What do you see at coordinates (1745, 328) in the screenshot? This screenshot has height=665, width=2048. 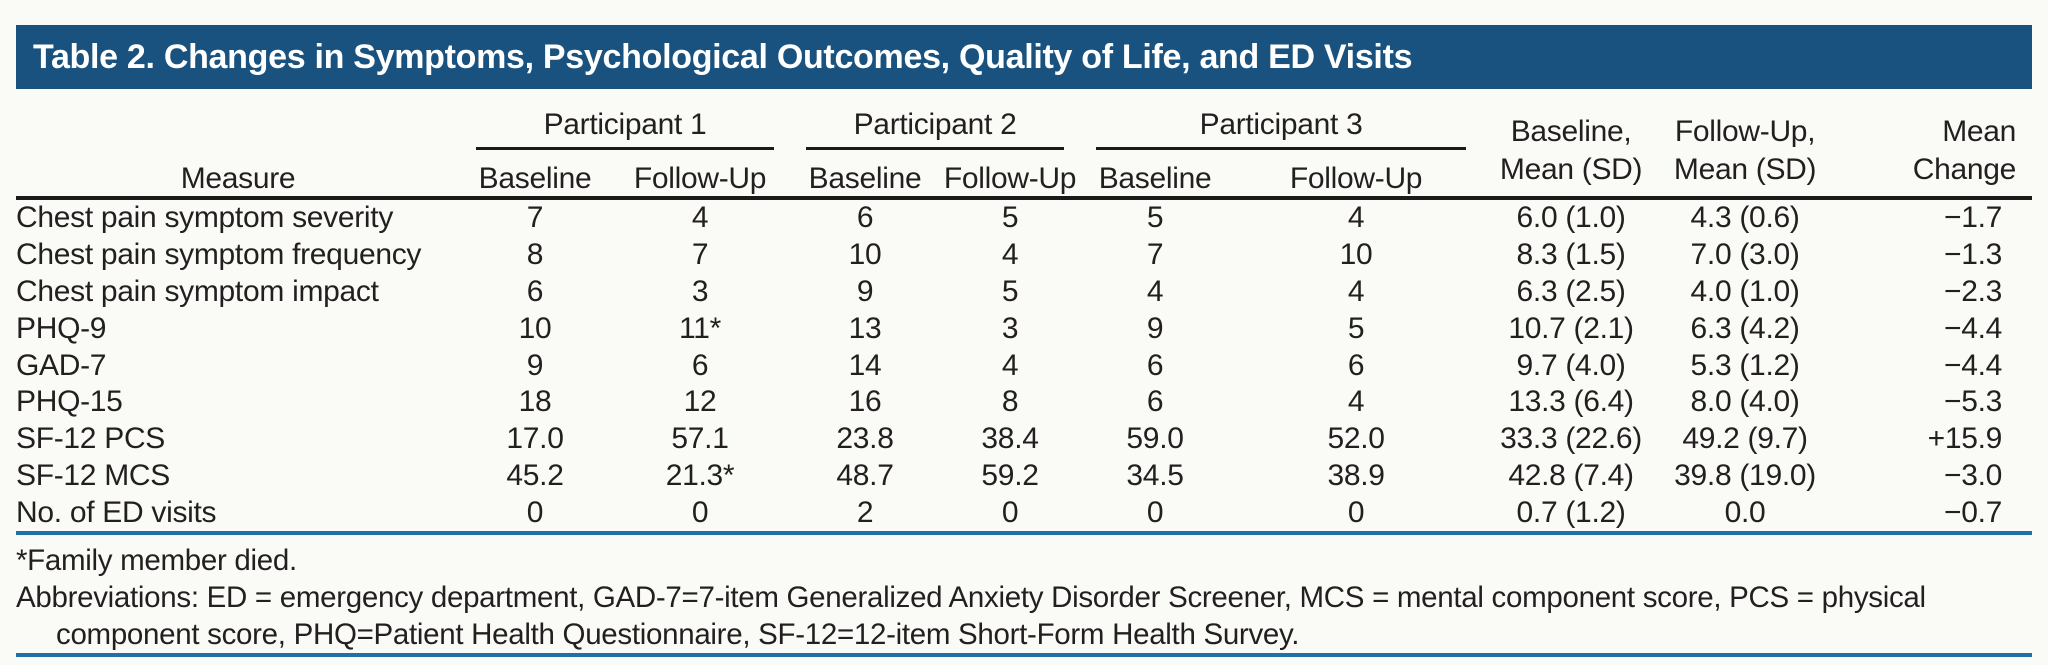 I see `followup-mean-cell: 6.3 (4.2)` at bounding box center [1745, 328].